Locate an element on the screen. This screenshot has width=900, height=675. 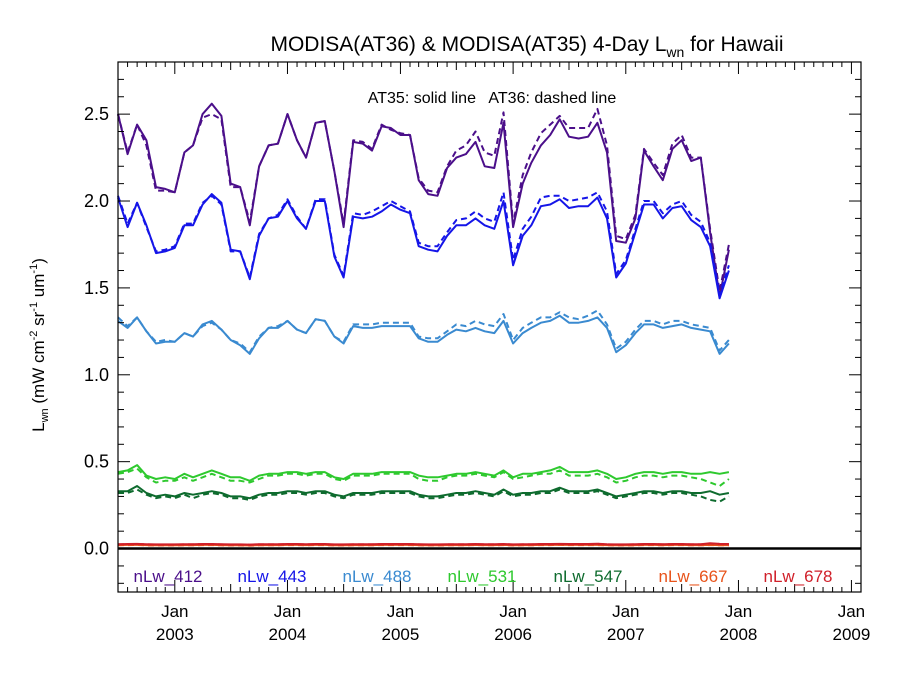
legend-item-nlw-488: nLw_488 is located at coordinates (376, 576).